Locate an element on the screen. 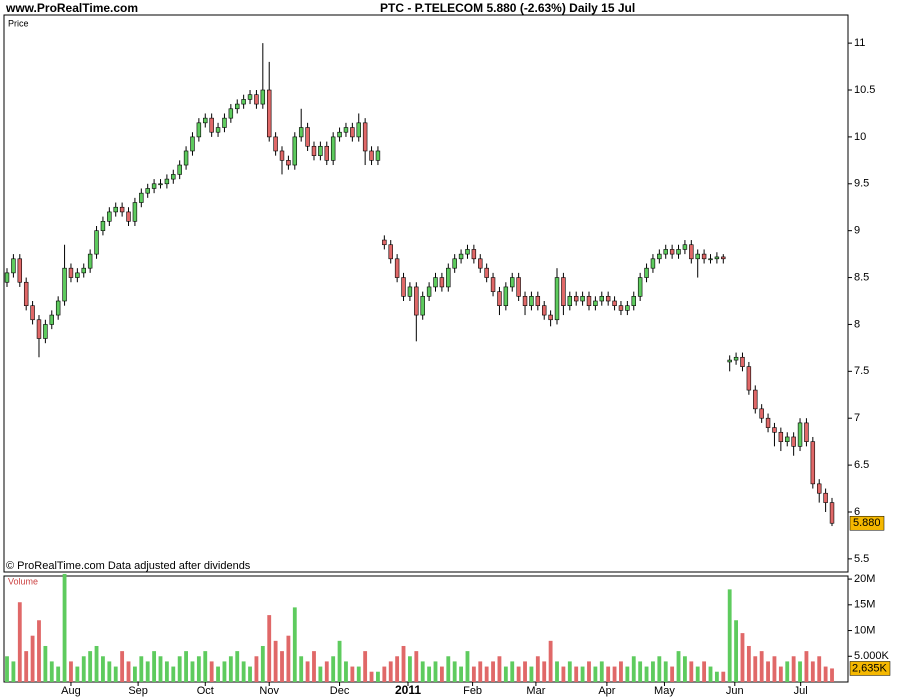 Image resolution: width=900 pixels, height=700 pixels. y-tick-label: 8 is located at coordinates (857, 324).